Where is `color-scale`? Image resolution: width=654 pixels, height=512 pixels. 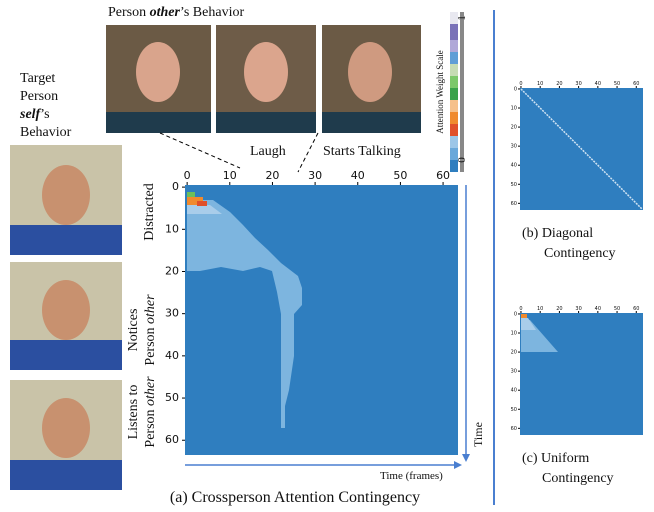
color-scale is located at coordinates (457, 92).